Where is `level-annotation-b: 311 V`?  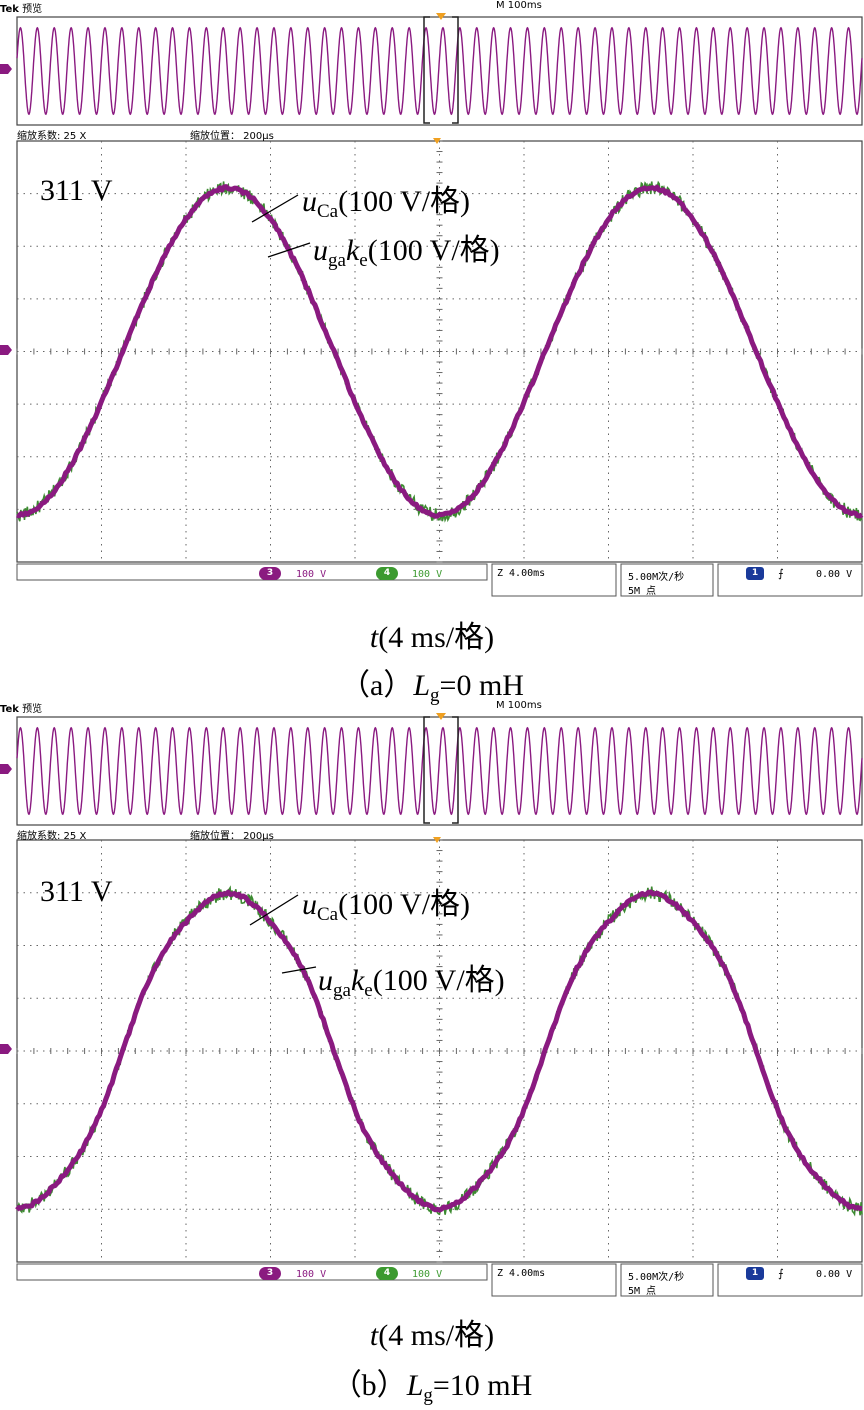 level-annotation-b: 311 V is located at coordinates (76, 891).